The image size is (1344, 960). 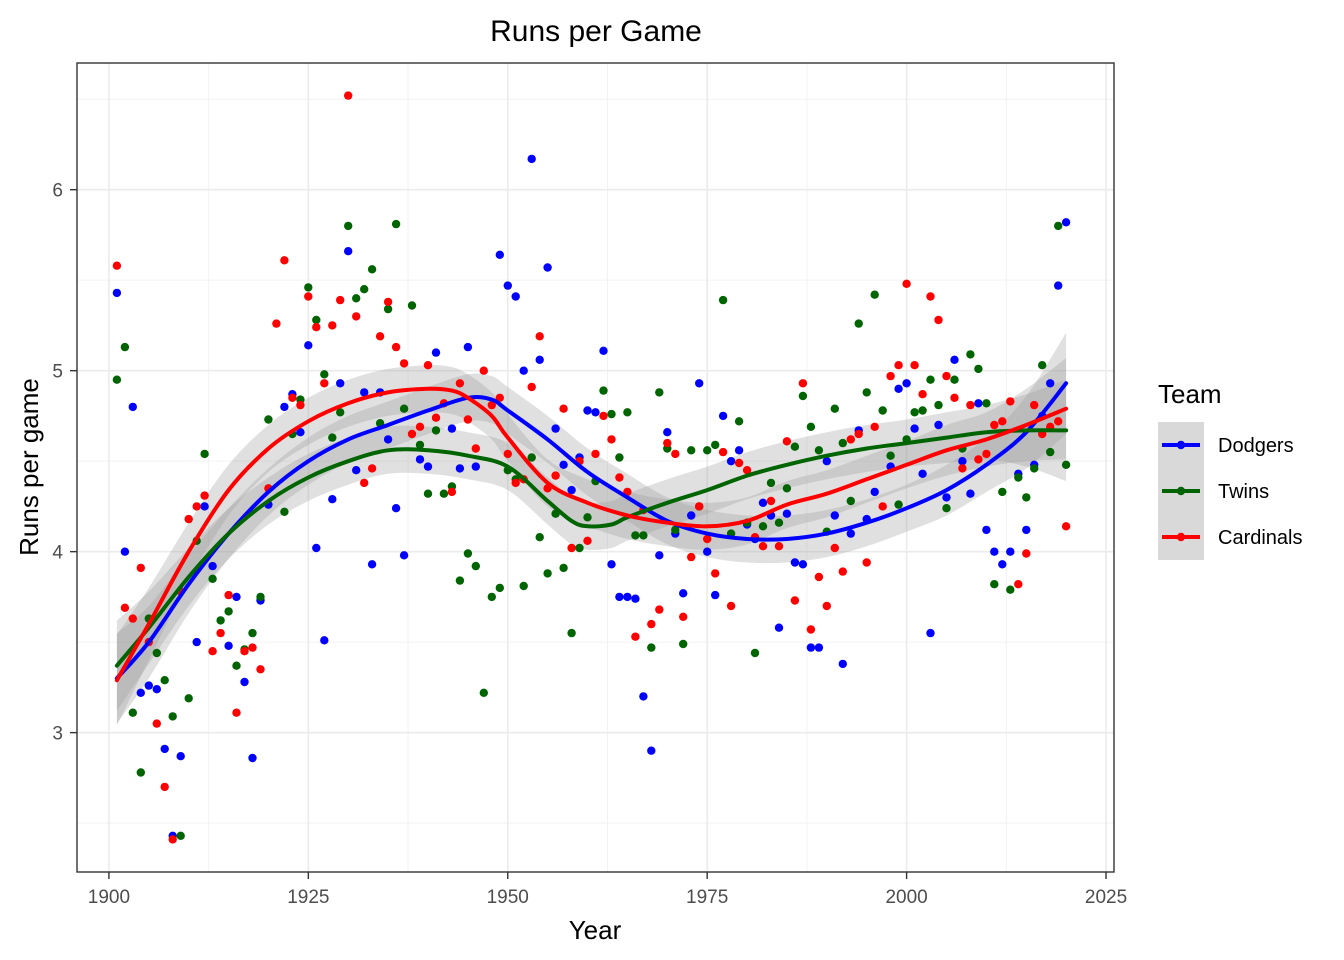 What do you see at coordinates (607, 890) in the screenshot?
I see `x-axis: 1900 1925 1950 1975 2000 2025` at bounding box center [607, 890].